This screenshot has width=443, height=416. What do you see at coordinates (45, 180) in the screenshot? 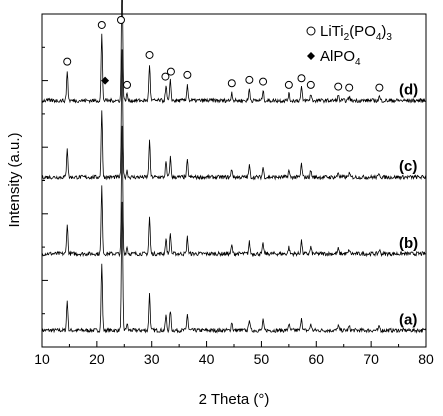
I see `y-axis-ticks` at bounding box center [45, 180].